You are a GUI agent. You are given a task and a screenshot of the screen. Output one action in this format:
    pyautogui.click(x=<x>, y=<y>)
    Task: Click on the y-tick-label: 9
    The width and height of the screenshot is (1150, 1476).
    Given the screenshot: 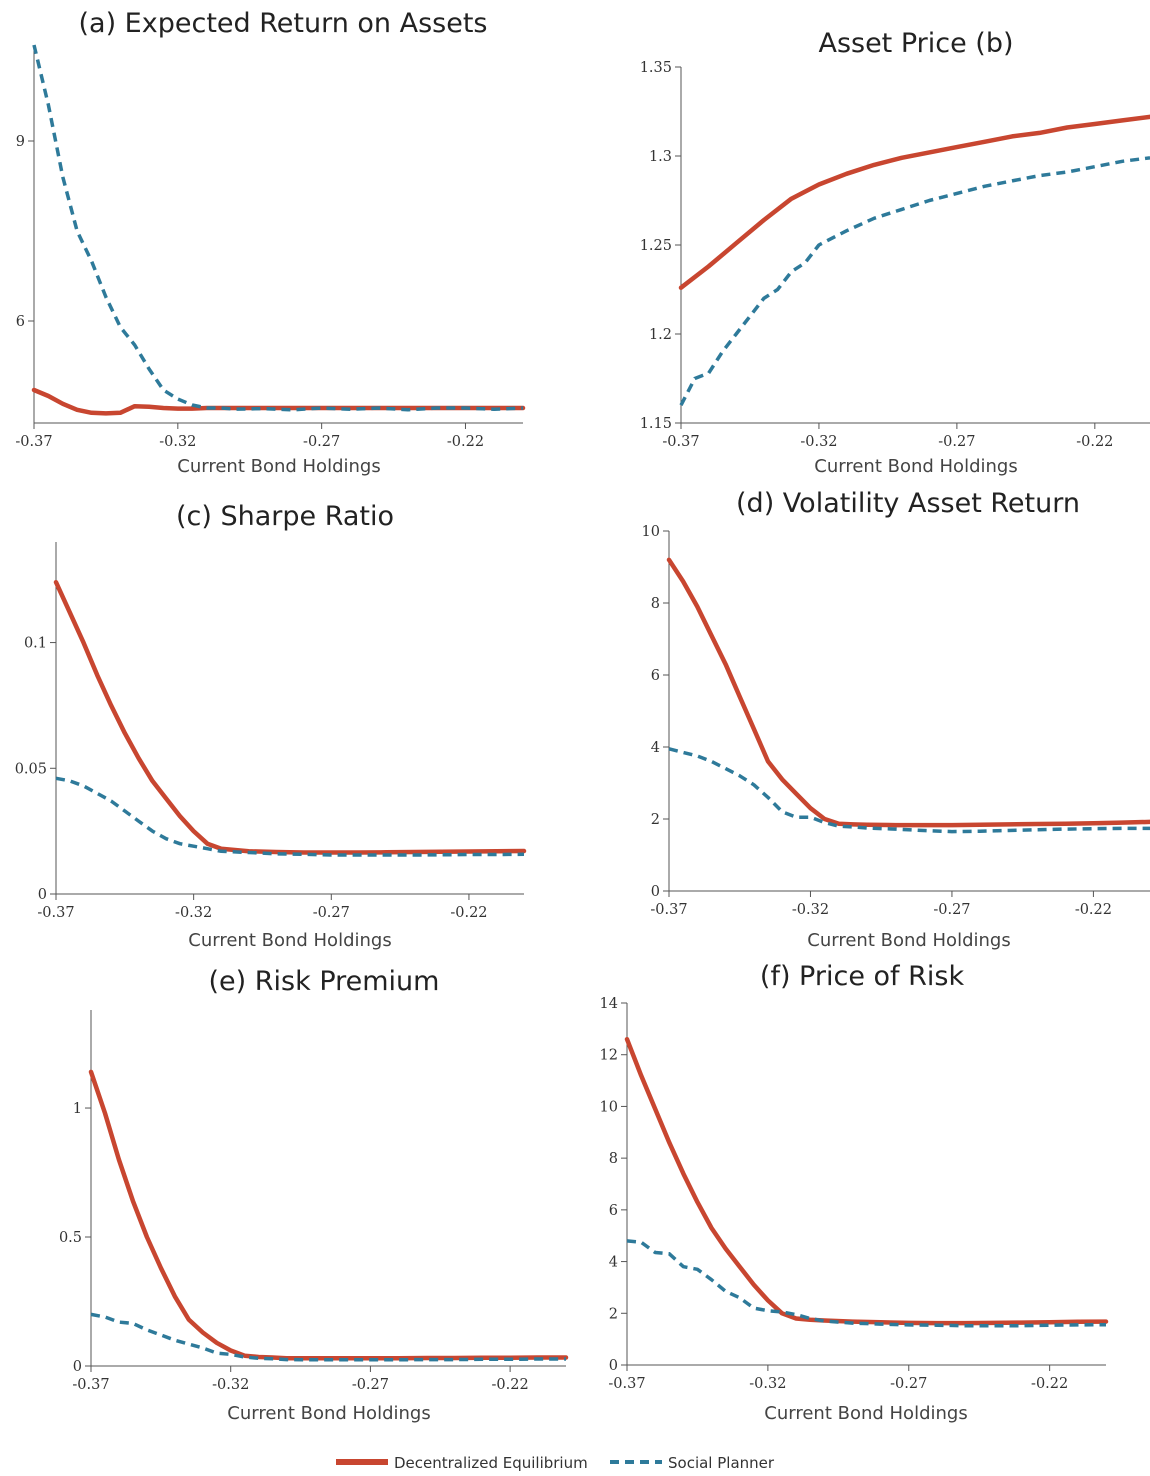 What is the action you would take?
    pyautogui.click(x=20, y=142)
    